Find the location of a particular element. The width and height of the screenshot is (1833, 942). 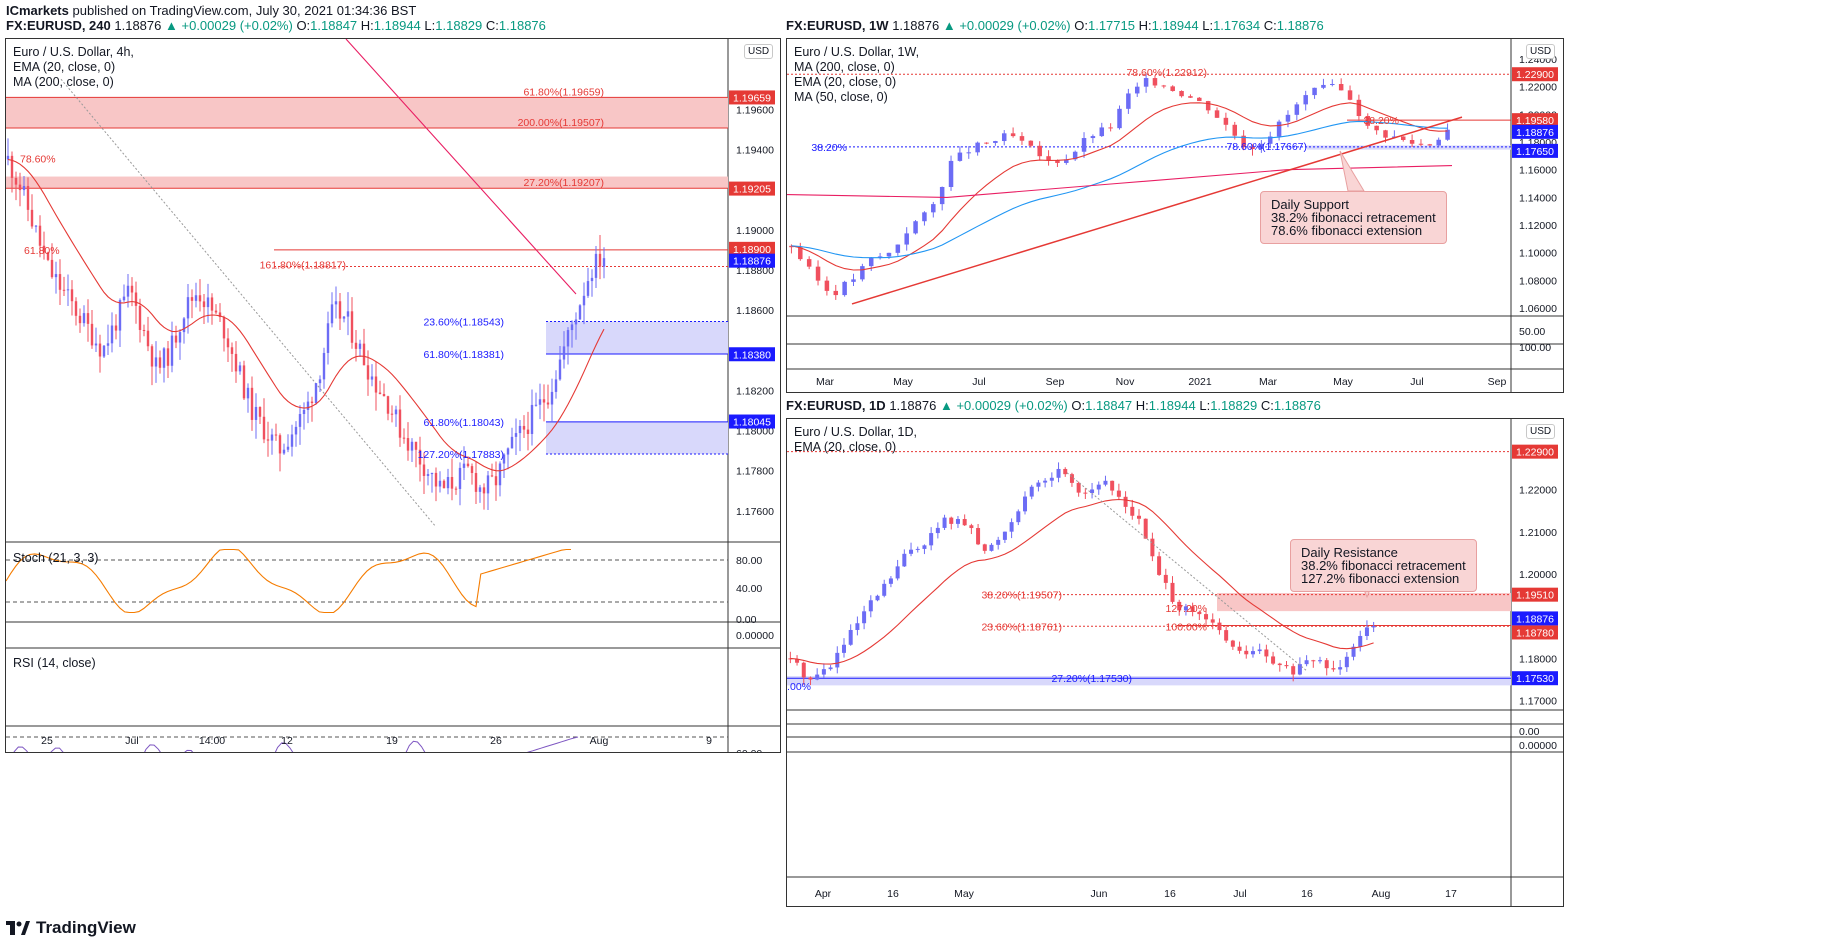

x-axis-label: 26 is located at coordinates (496, 741).